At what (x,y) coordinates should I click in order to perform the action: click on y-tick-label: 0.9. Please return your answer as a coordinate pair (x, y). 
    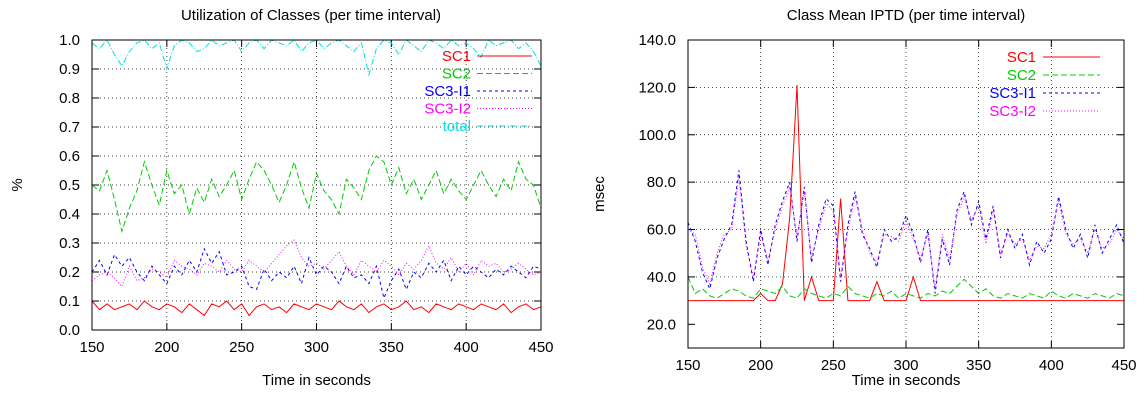
    Looking at the image, I should click on (69, 69).